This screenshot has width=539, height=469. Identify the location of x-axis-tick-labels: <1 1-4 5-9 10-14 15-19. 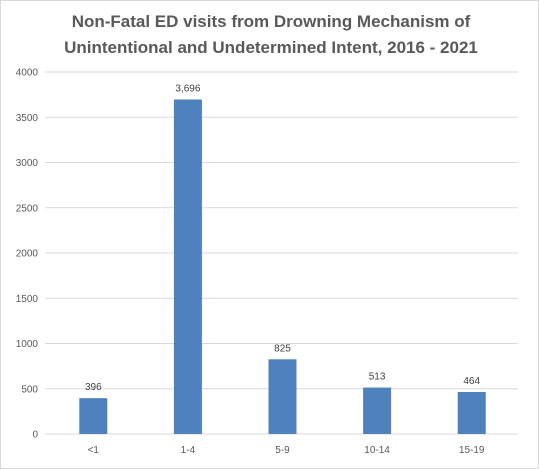
(286, 450).